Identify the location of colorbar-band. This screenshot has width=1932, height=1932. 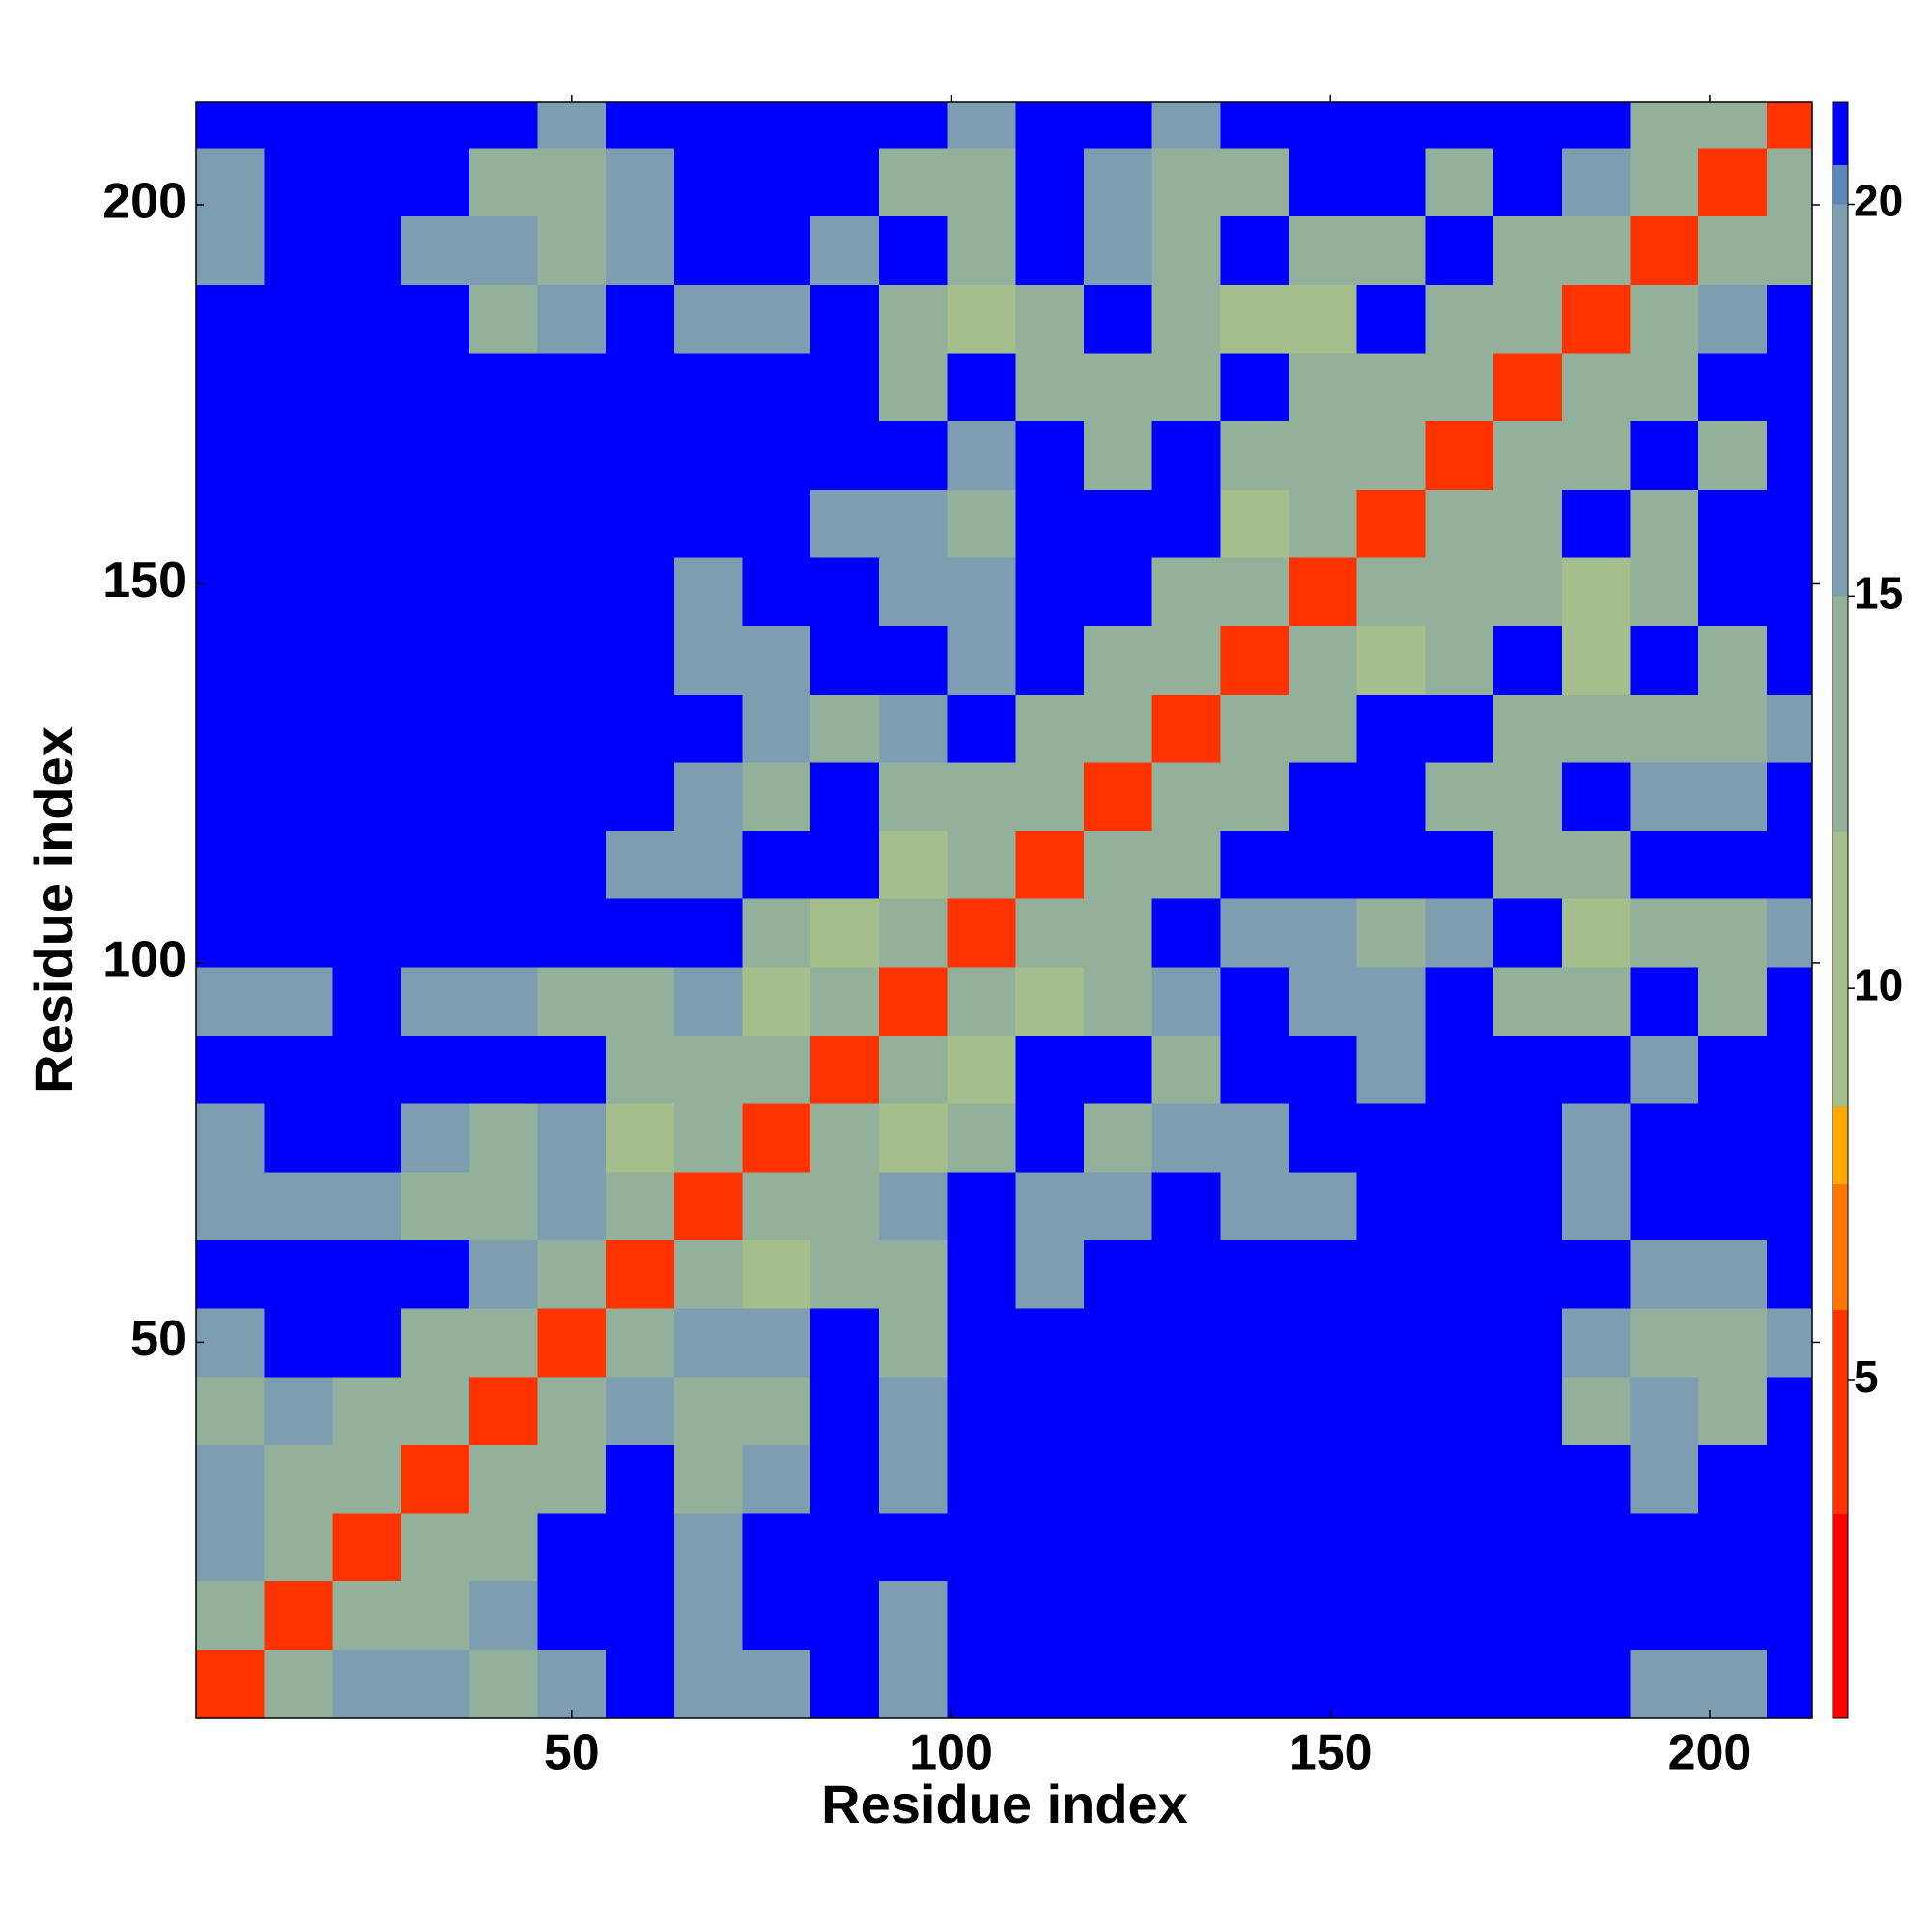
(1840, 133).